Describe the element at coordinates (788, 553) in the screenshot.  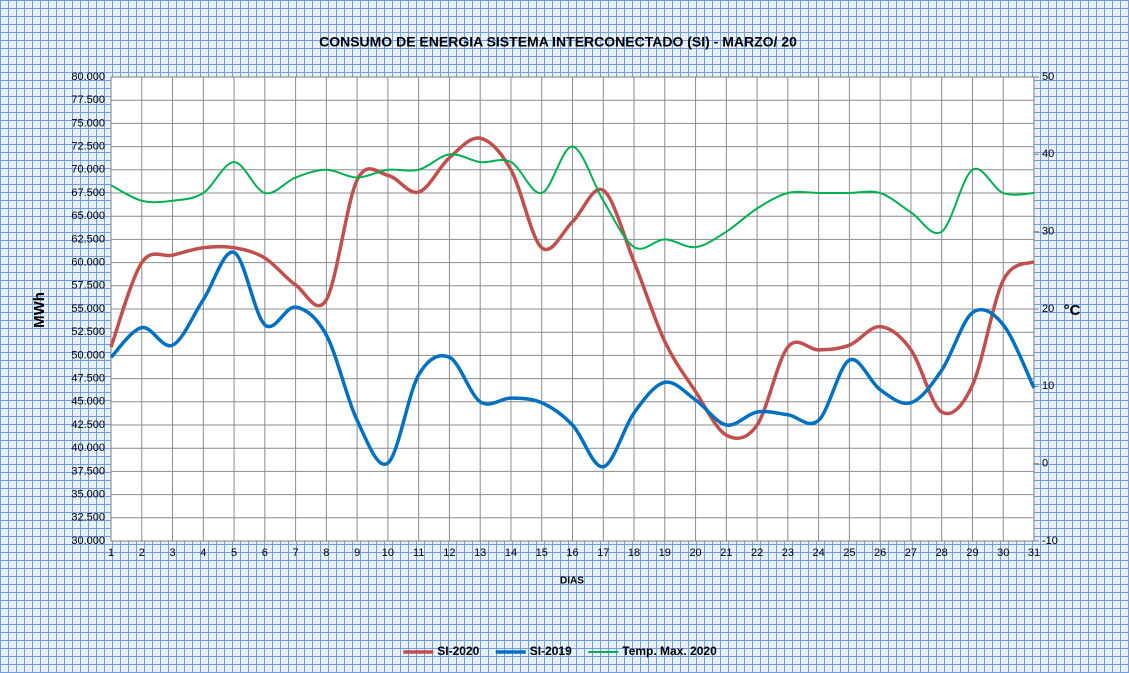
I see `x-tick-label: 23` at that location.